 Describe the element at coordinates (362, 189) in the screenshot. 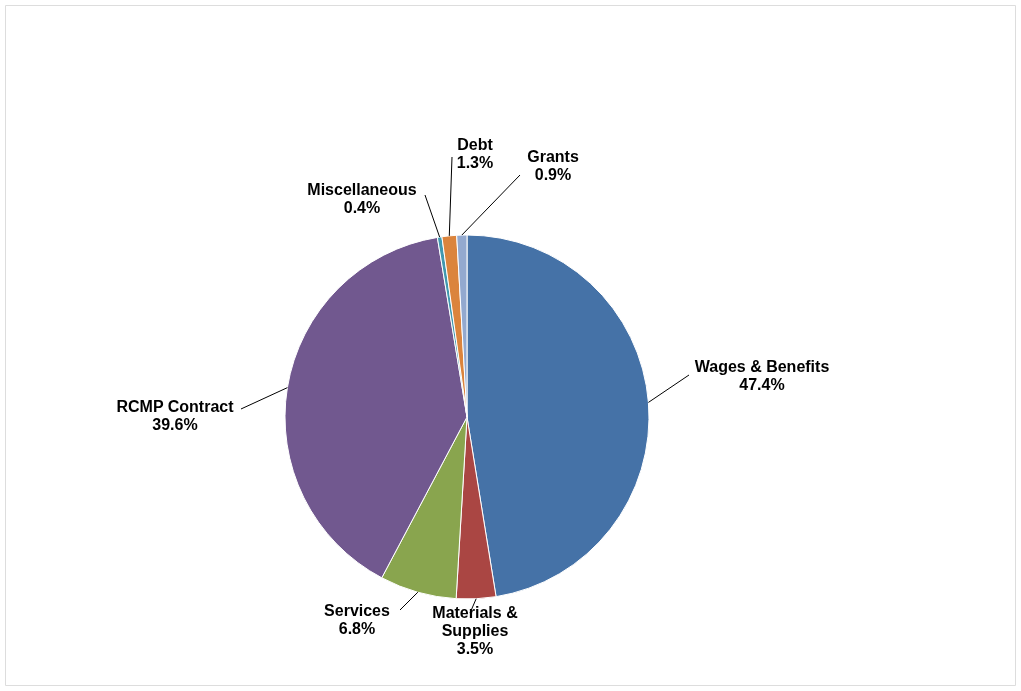

I see `slice-label: Miscellaneous` at that location.